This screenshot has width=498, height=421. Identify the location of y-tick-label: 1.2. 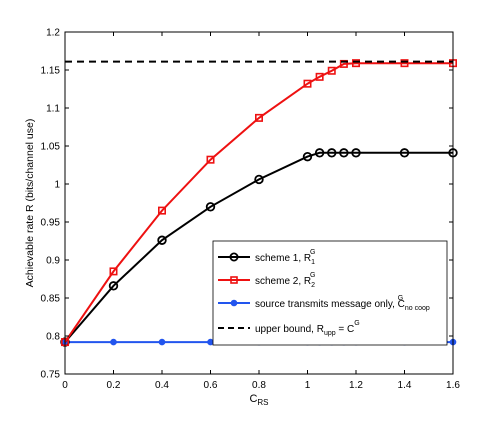
(53, 33).